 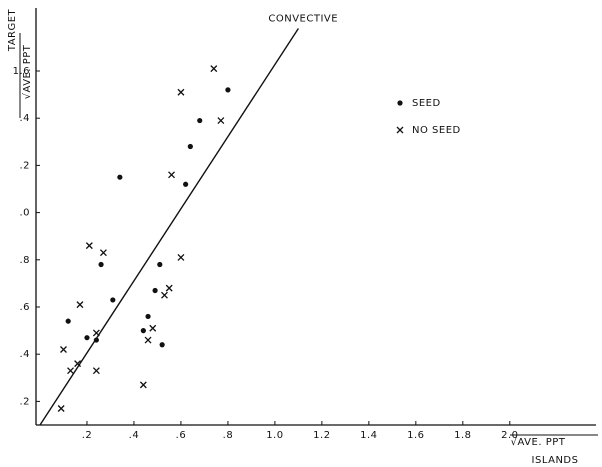 What do you see at coordinates (303, 19) in the screenshot?
I see `fit-line-label: CONVECTIVE` at bounding box center [303, 19].